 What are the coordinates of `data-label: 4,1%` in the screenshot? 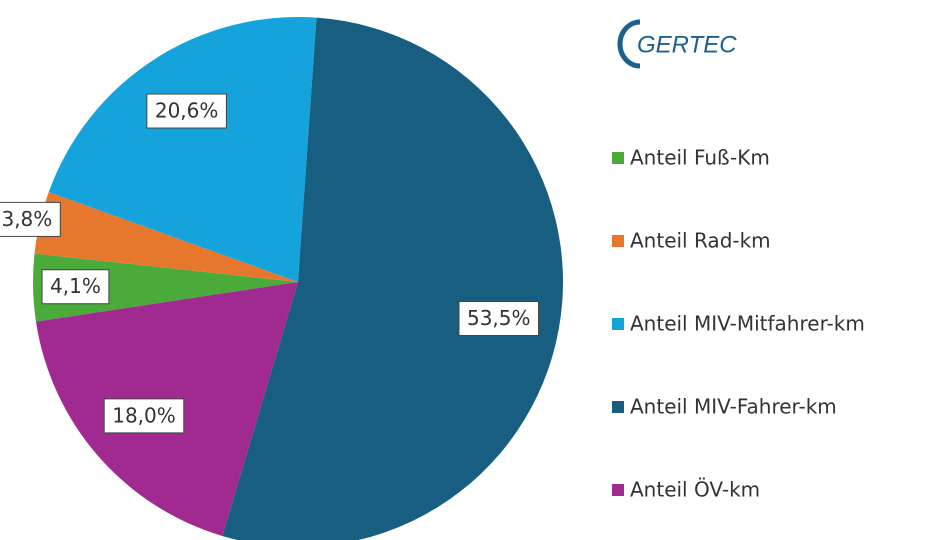 It's located at (75, 287).